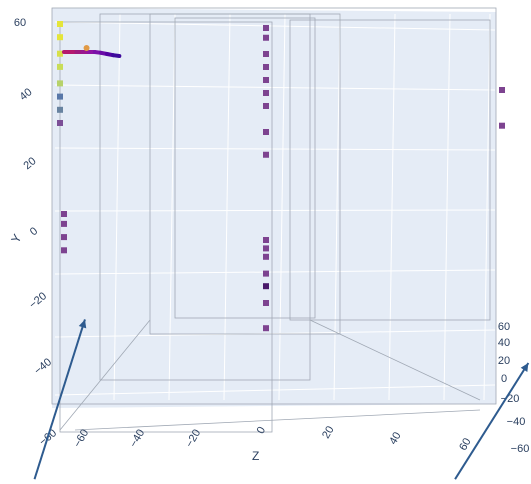 This screenshot has width=531, height=484. I want to click on z-tick-label: 60, so click(465, 444).